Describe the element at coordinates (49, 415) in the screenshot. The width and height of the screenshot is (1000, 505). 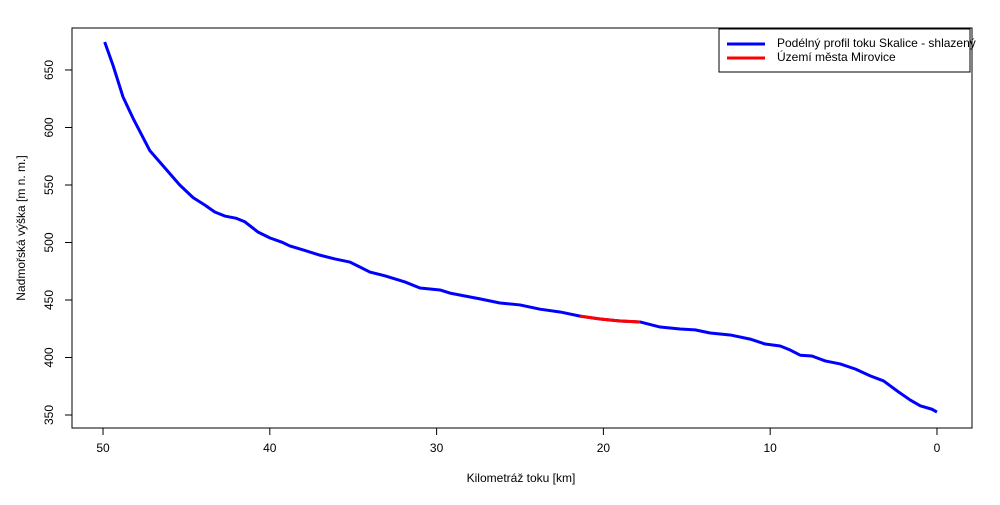
I see `y-tick-label: 350` at that location.